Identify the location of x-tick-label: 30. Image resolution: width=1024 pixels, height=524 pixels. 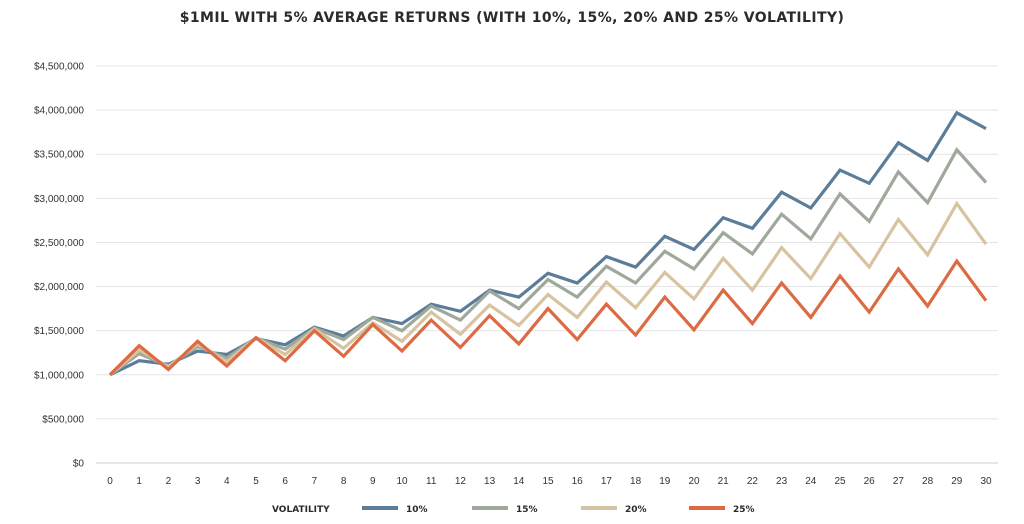
(986, 481).